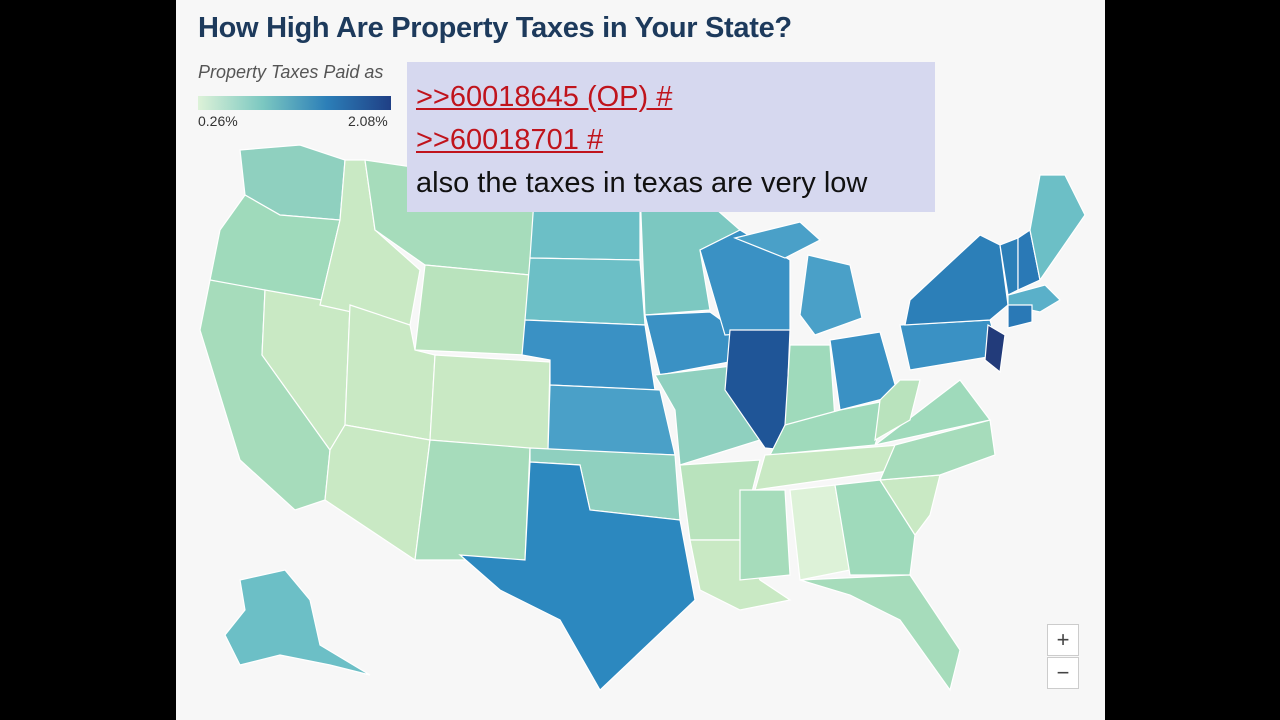  What do you see at coordinates (510, 140) in the screenshot?
I see `quote-link: >>60018701 #` at bounding box center [510, 140].